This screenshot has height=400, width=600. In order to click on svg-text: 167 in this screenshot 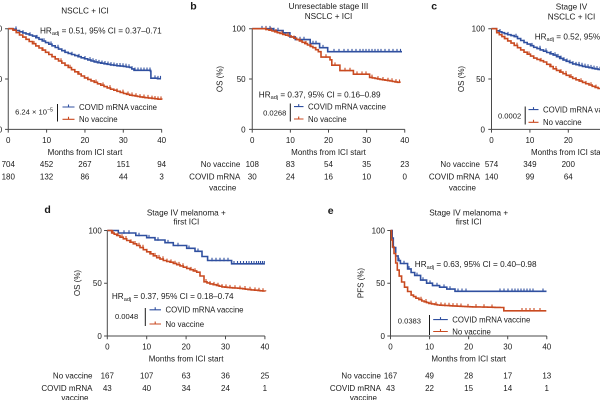, I will do `click(108, 375)`.